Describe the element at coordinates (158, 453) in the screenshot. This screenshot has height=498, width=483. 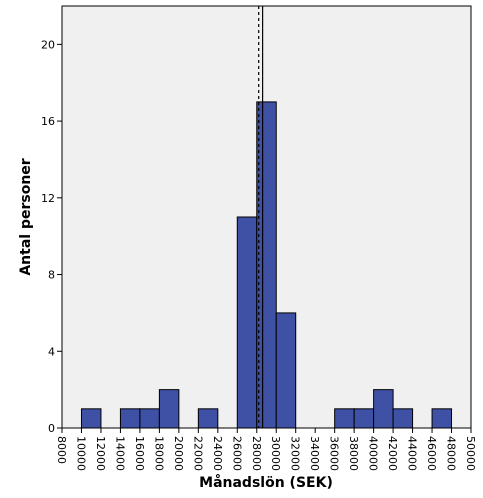
I see `x-tick-label: 18000` at that location.